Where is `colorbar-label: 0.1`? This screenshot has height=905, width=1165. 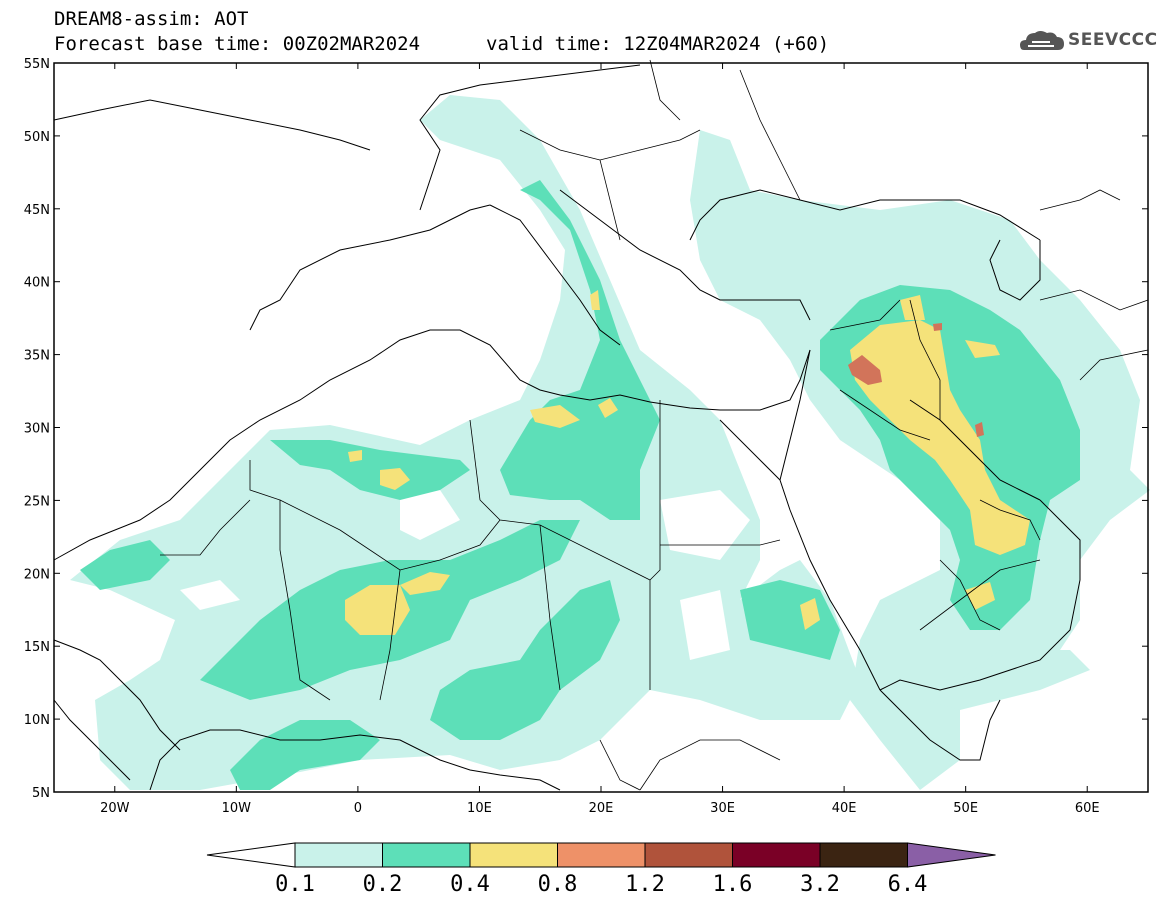
colorbar-label: 0.1 is located at coordinates (295, 884).